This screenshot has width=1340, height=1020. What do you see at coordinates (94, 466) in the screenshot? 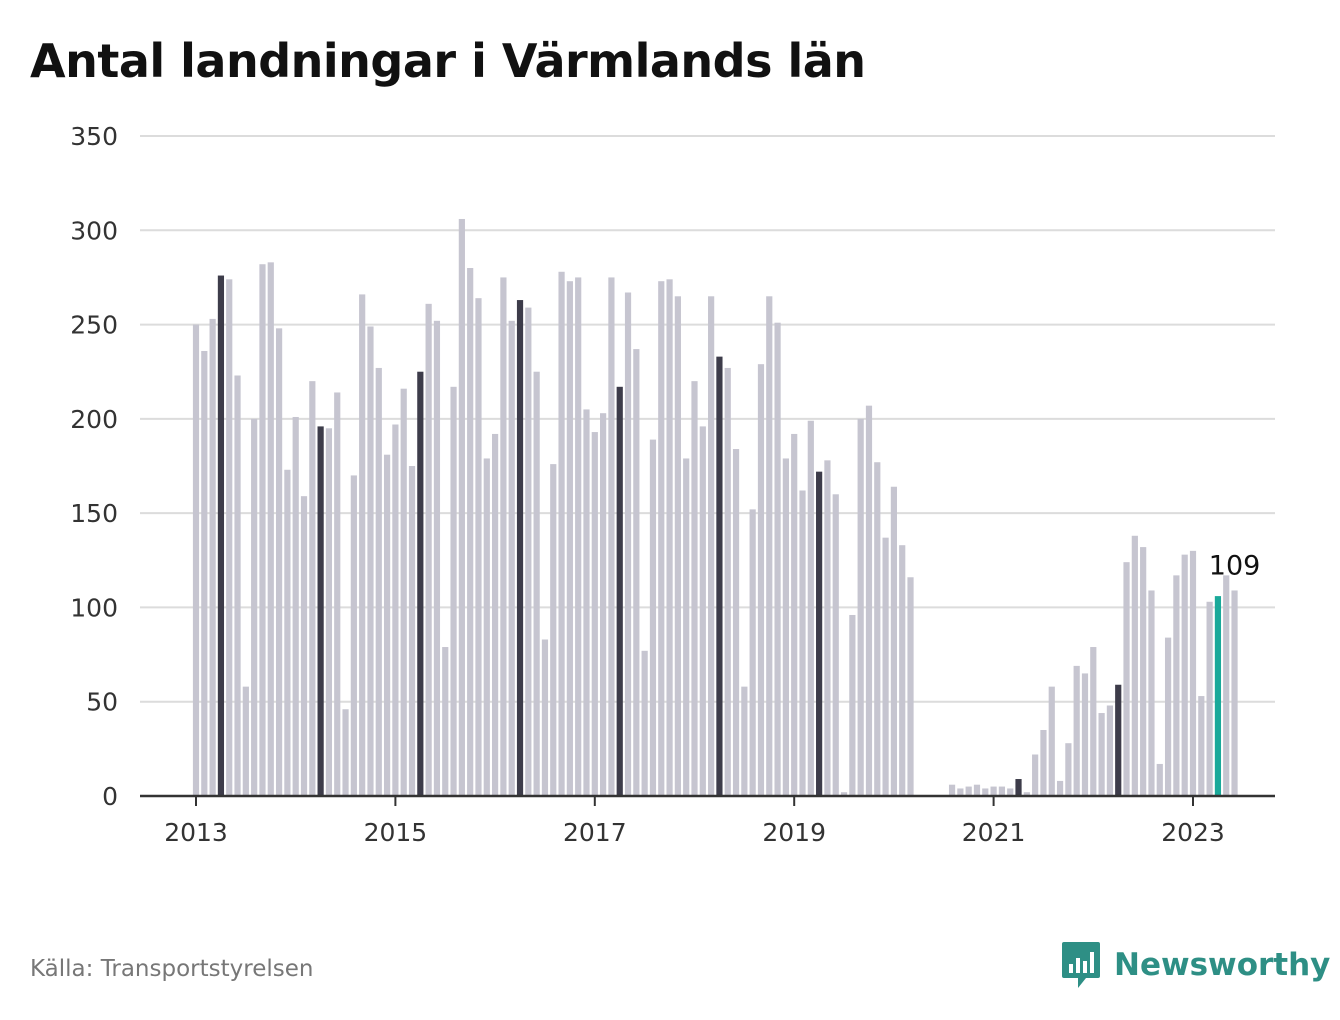
I see `y-axis-ticks: 0 50 100 150 200 250 300 350` at bounding box center [94, 466].